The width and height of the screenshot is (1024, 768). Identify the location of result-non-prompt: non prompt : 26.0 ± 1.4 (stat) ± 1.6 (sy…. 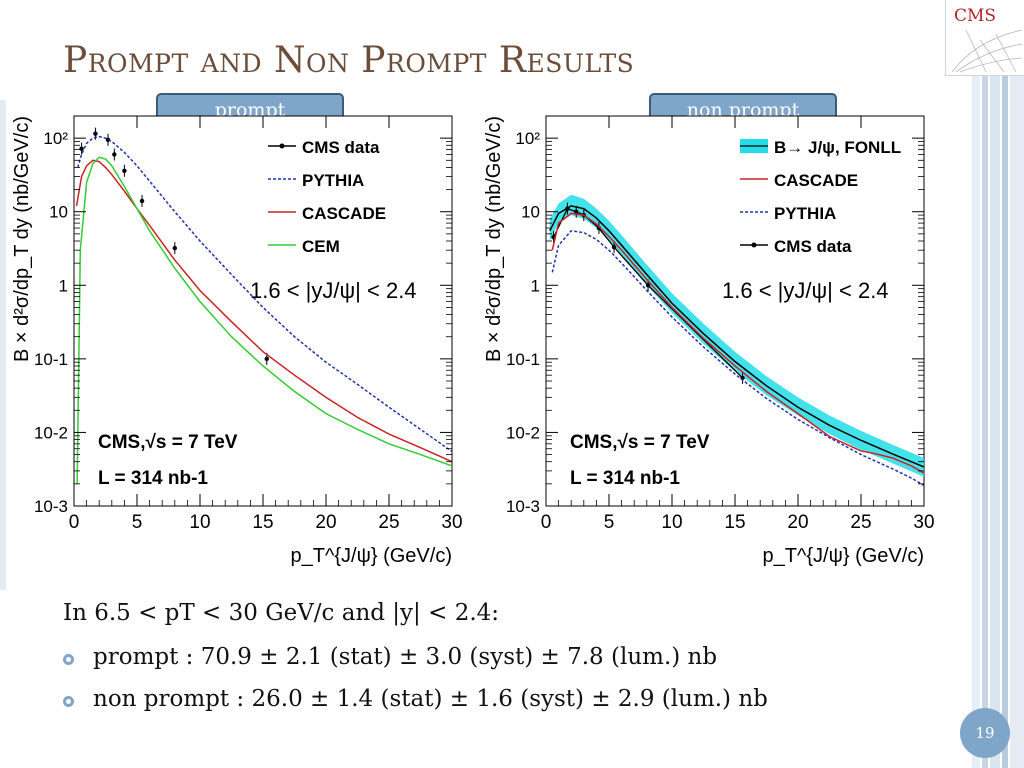
(430, 699).